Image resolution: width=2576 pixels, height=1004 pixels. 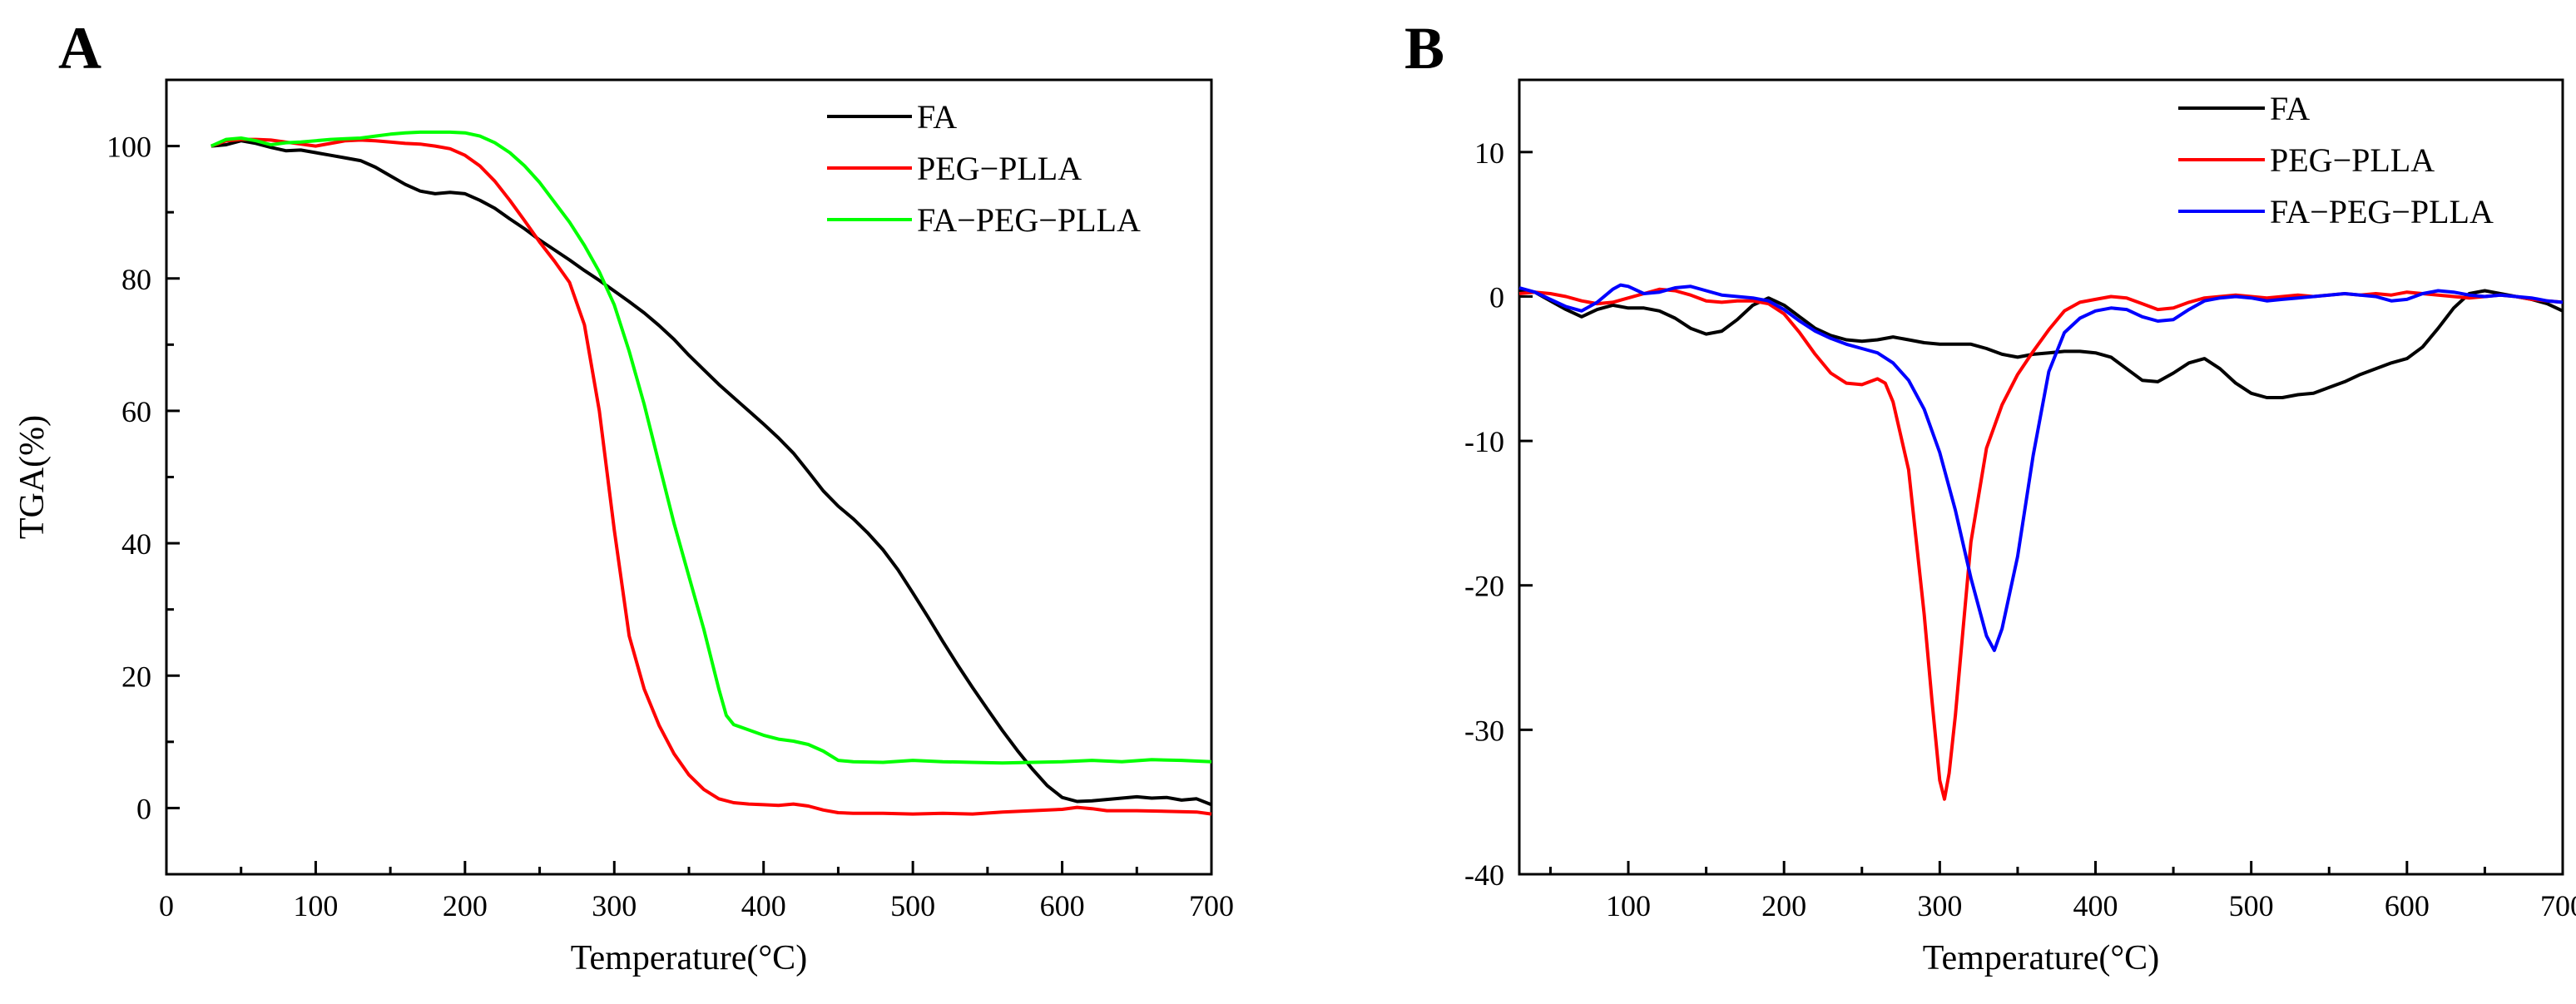 I want to click on y-tick-label: -30, so click(x=1484, y=730).